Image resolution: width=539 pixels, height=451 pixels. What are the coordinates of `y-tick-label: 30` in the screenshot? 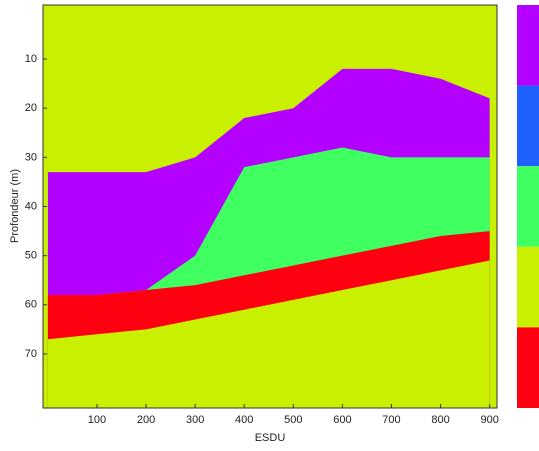 It's located at (31, 157).